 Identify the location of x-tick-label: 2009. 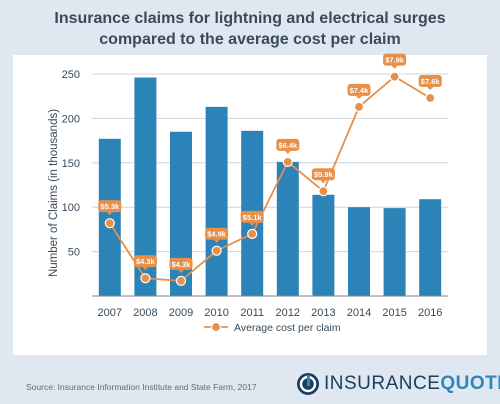
(181, 313).